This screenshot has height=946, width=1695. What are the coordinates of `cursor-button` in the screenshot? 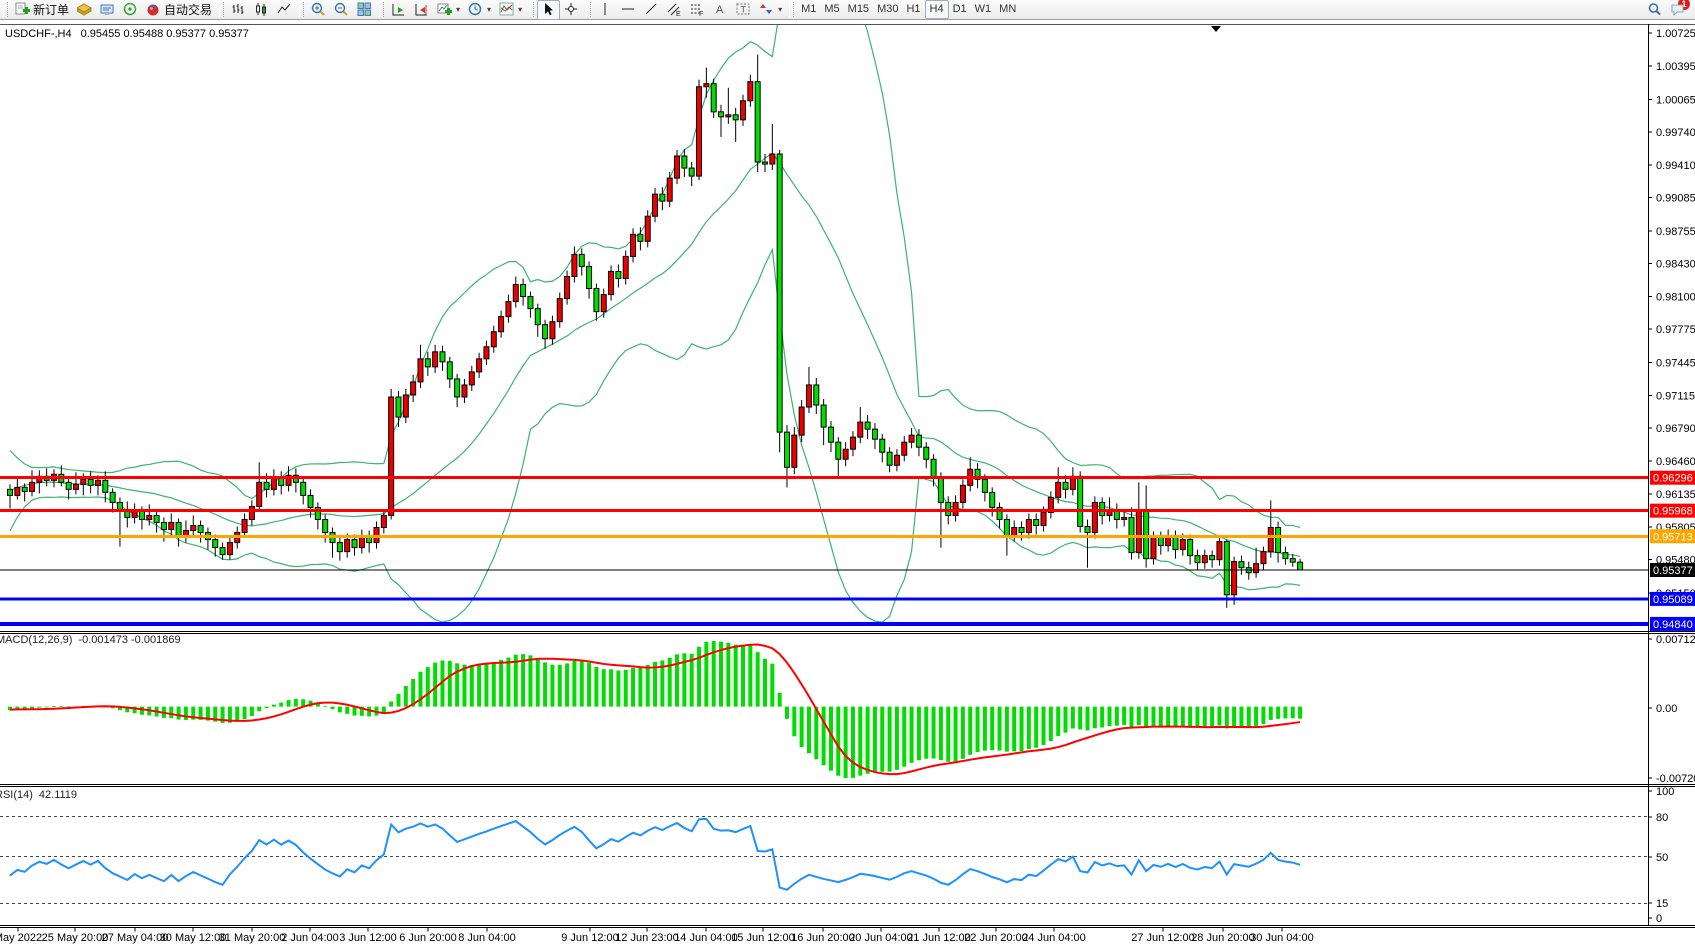 It's located at (549, 10).